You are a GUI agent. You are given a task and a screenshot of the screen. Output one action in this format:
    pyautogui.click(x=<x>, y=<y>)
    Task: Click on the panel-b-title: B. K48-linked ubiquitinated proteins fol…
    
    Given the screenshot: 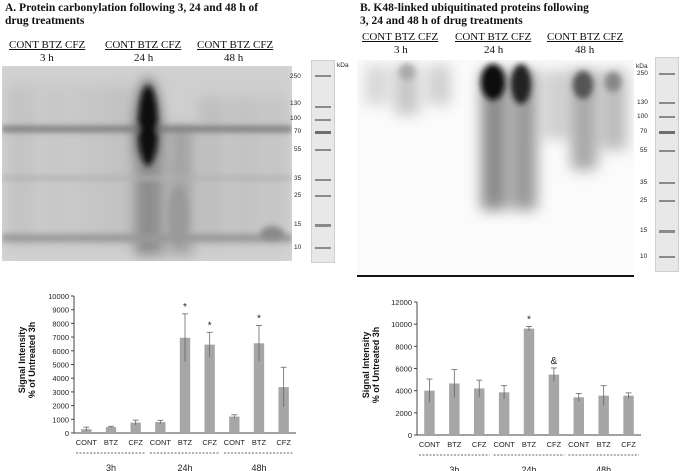 What is the action you would take?
    pyautogui.click(x=520, y=15)
    